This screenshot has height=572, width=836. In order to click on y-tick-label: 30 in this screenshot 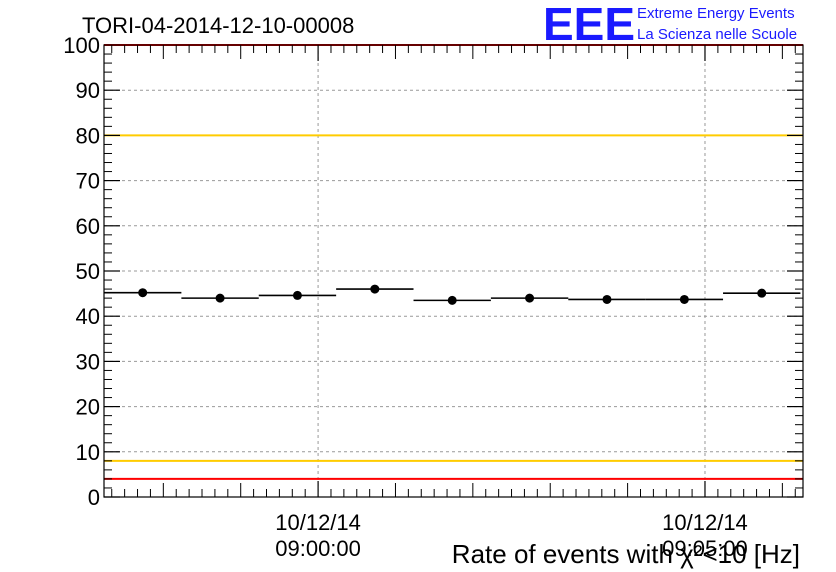, I will do `click(88, 361)`.